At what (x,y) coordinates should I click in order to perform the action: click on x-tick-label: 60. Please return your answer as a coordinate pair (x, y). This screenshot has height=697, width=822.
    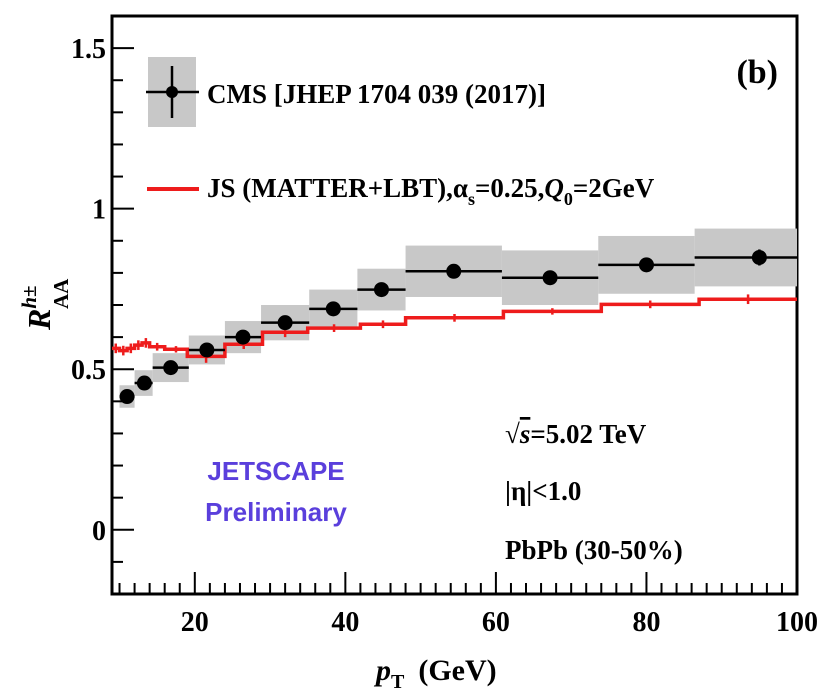
    Looking at the image, I should click on (496, 622).